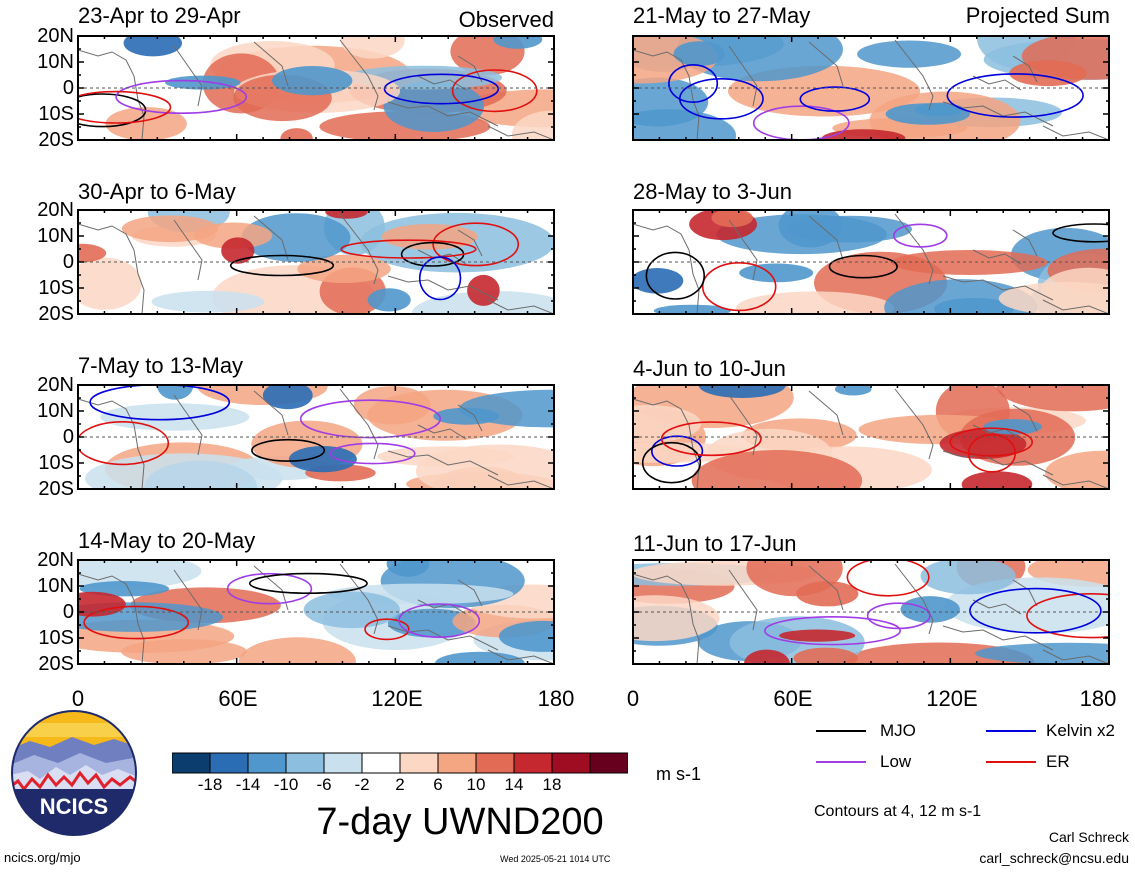 Image resolution: width=1135 pixels, height=872 pixels. Describe the element at coordinates (438, 784) in the screenshot. I see `colorbar-tick-label: 6` at that location.